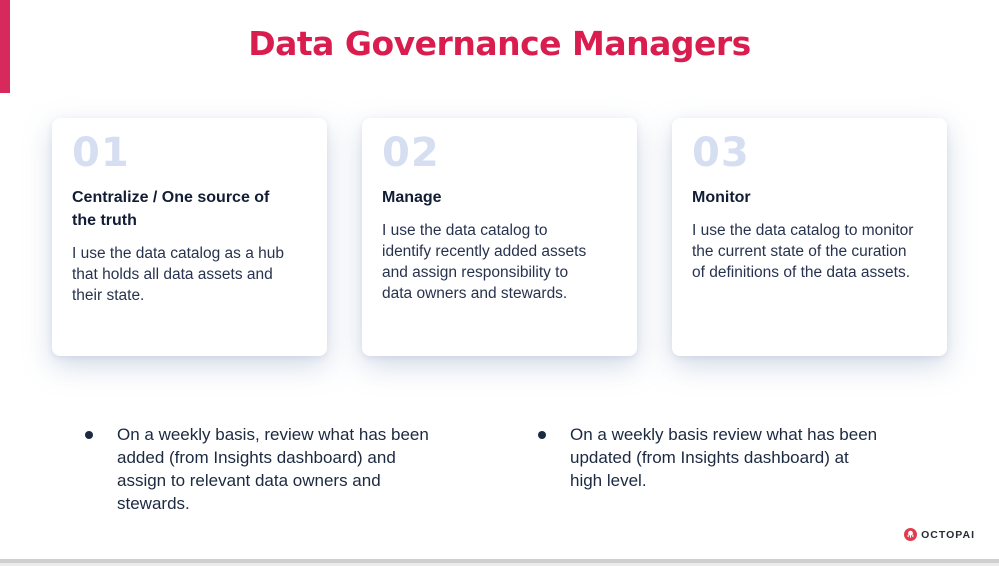 The height and width of the screenshot is (566, 999). What do you see at coordinates (911, 534) in the screenshot?
I see `octopai-octopus-icon` at bounding box center [911, 534].